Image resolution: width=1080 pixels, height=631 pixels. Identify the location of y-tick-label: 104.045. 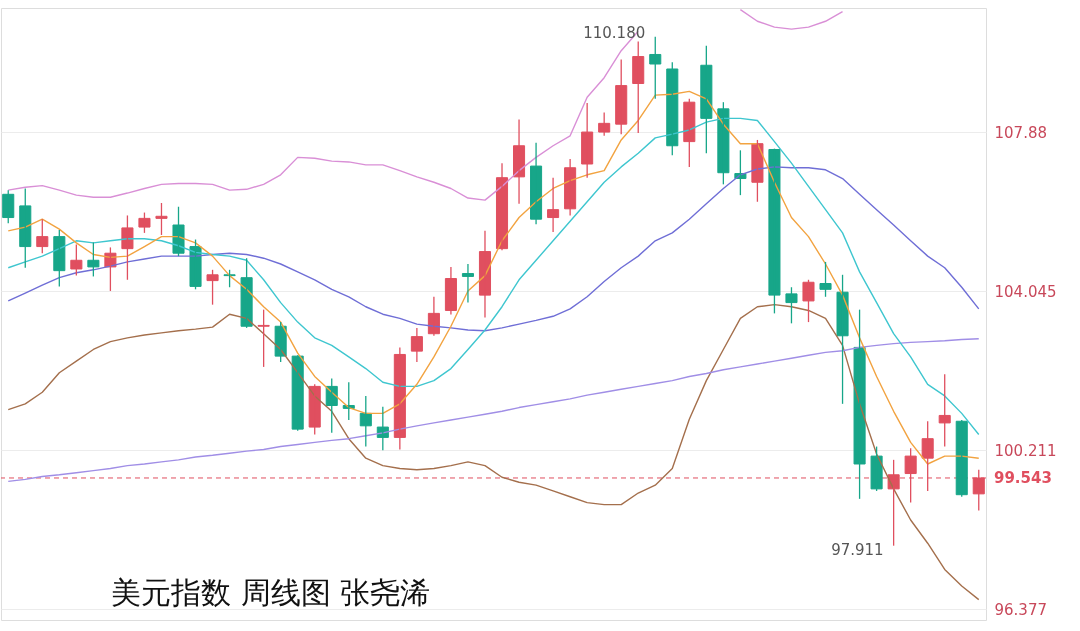
(1025, 291).